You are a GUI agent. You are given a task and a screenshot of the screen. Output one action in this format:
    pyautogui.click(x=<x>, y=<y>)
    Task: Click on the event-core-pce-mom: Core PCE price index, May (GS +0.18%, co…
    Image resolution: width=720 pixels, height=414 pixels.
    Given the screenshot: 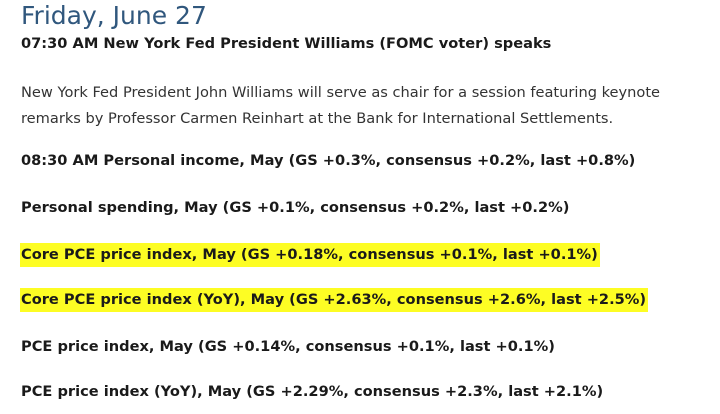 What is the action you would take?
    pyautogui.click(x=310, y=255)
    